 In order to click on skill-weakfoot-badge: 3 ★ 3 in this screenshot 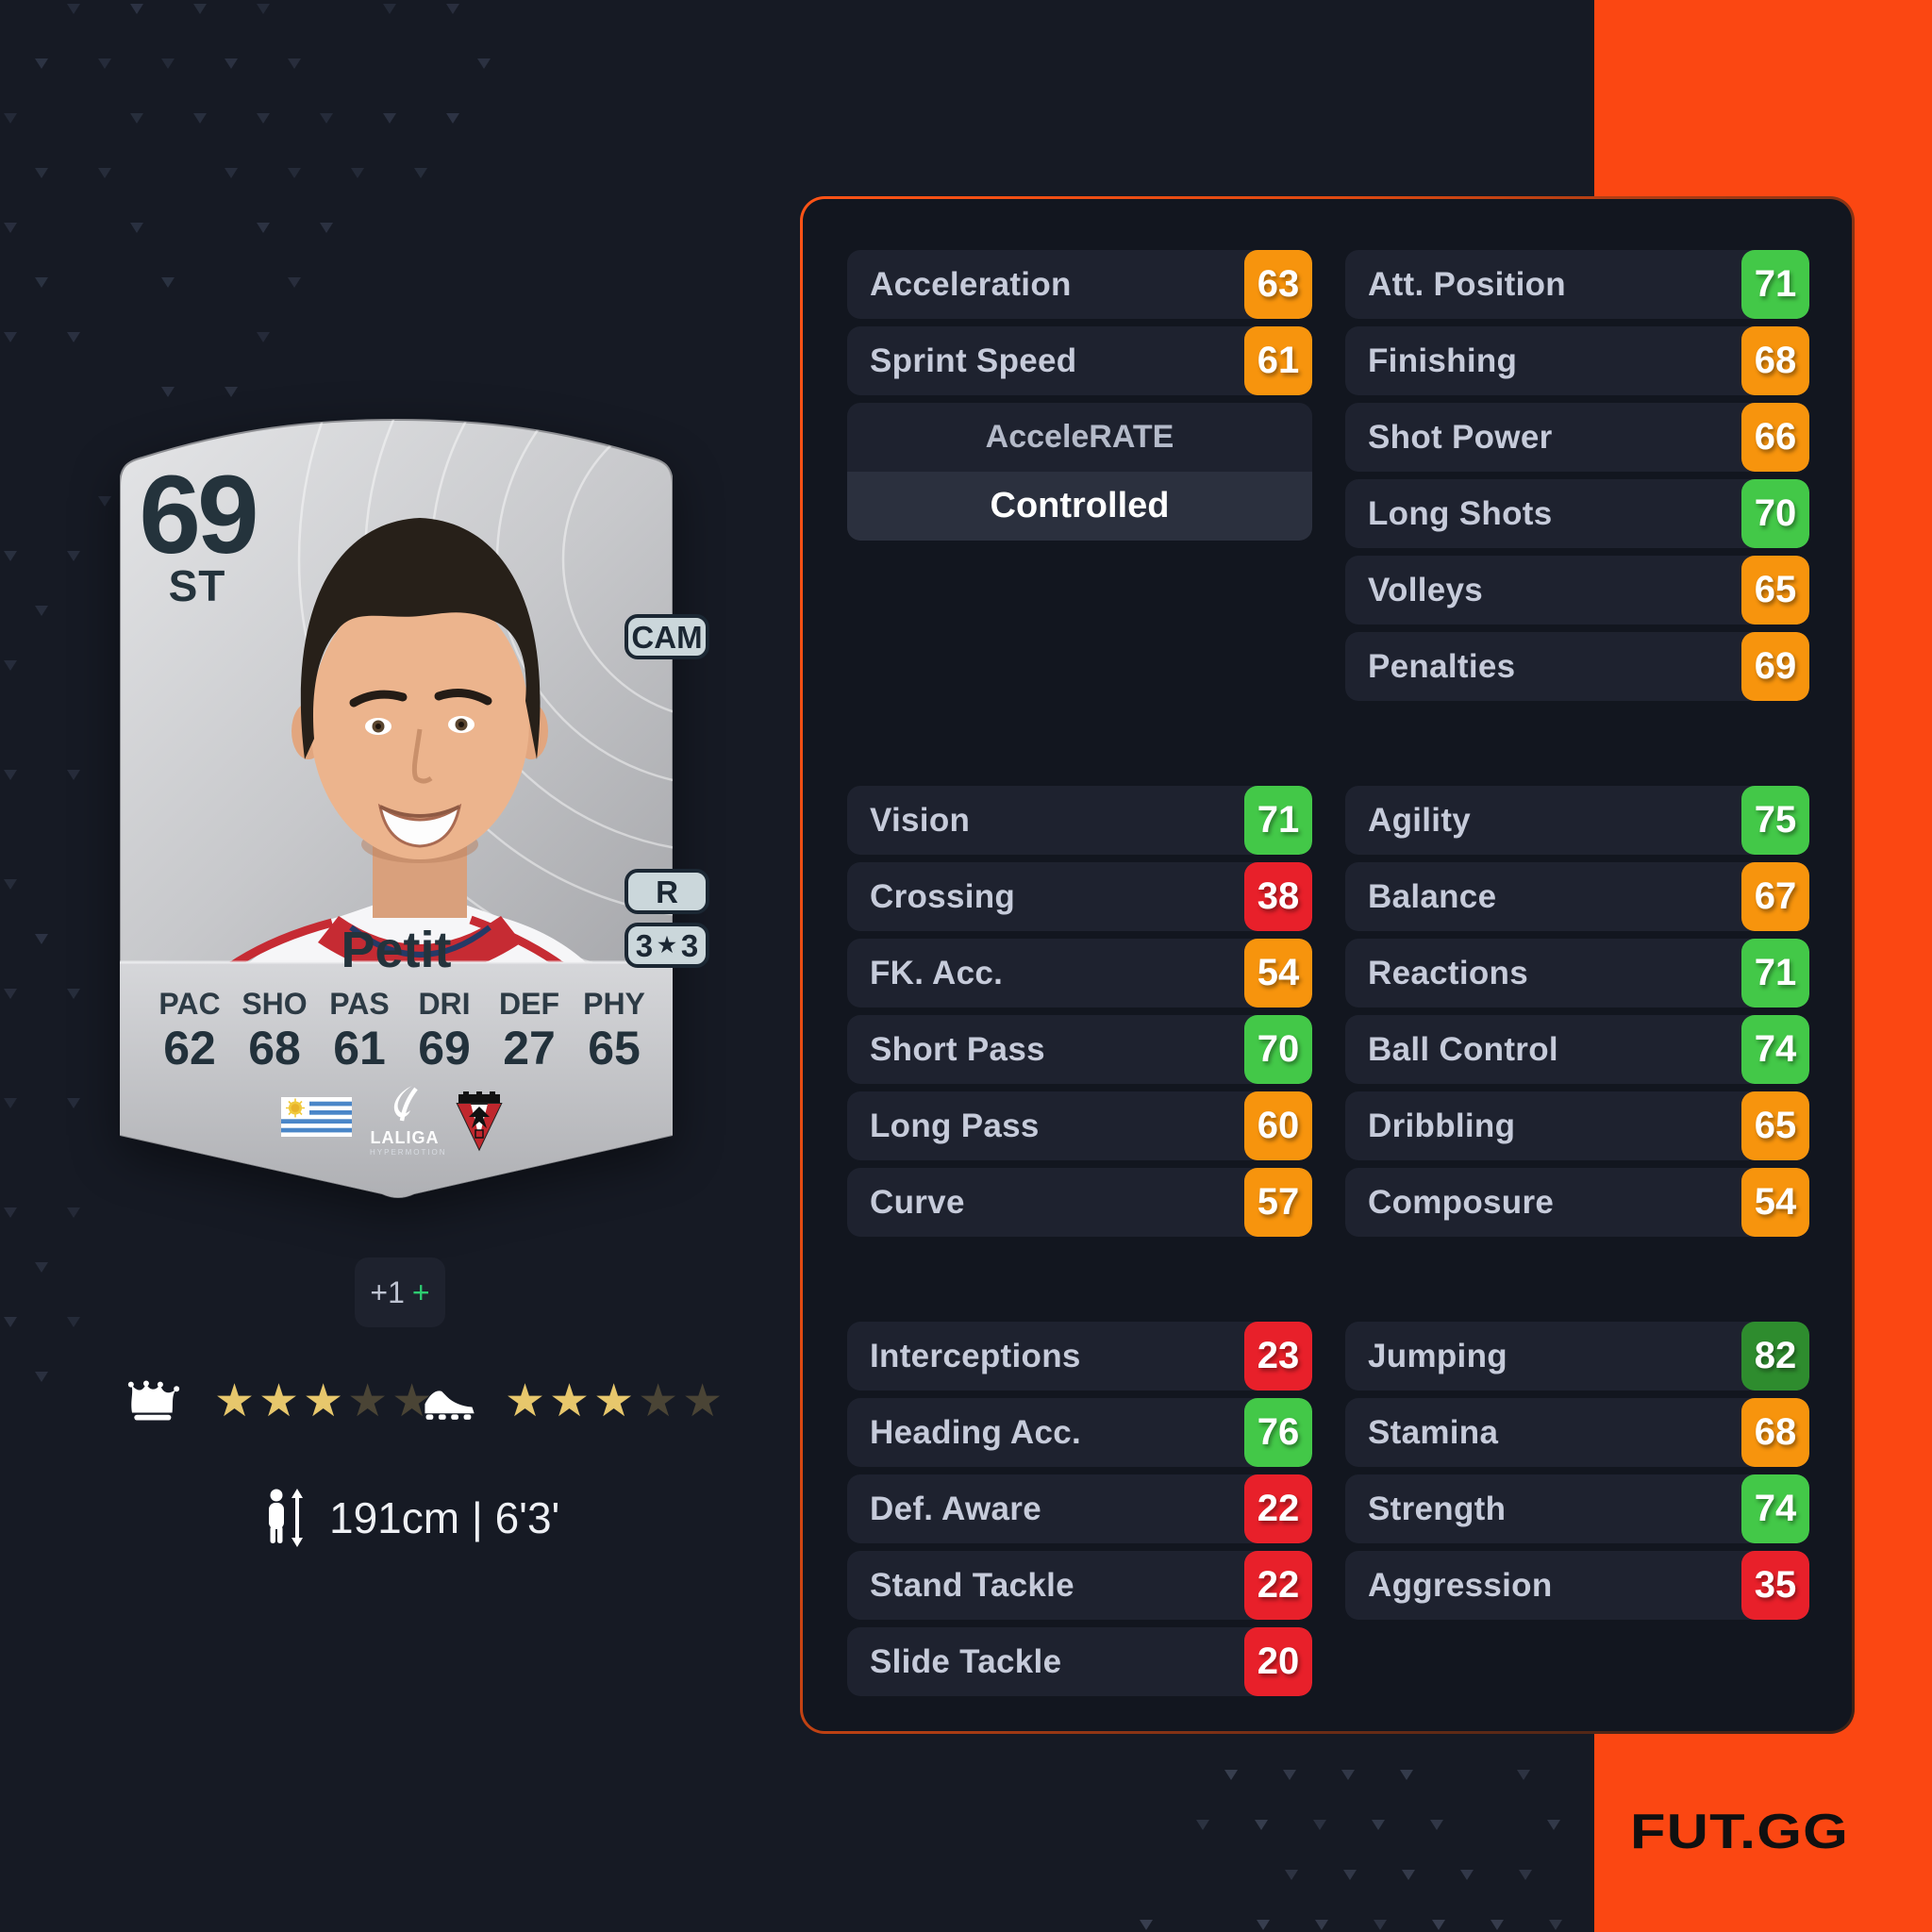, I will do `click(667, 946)`.